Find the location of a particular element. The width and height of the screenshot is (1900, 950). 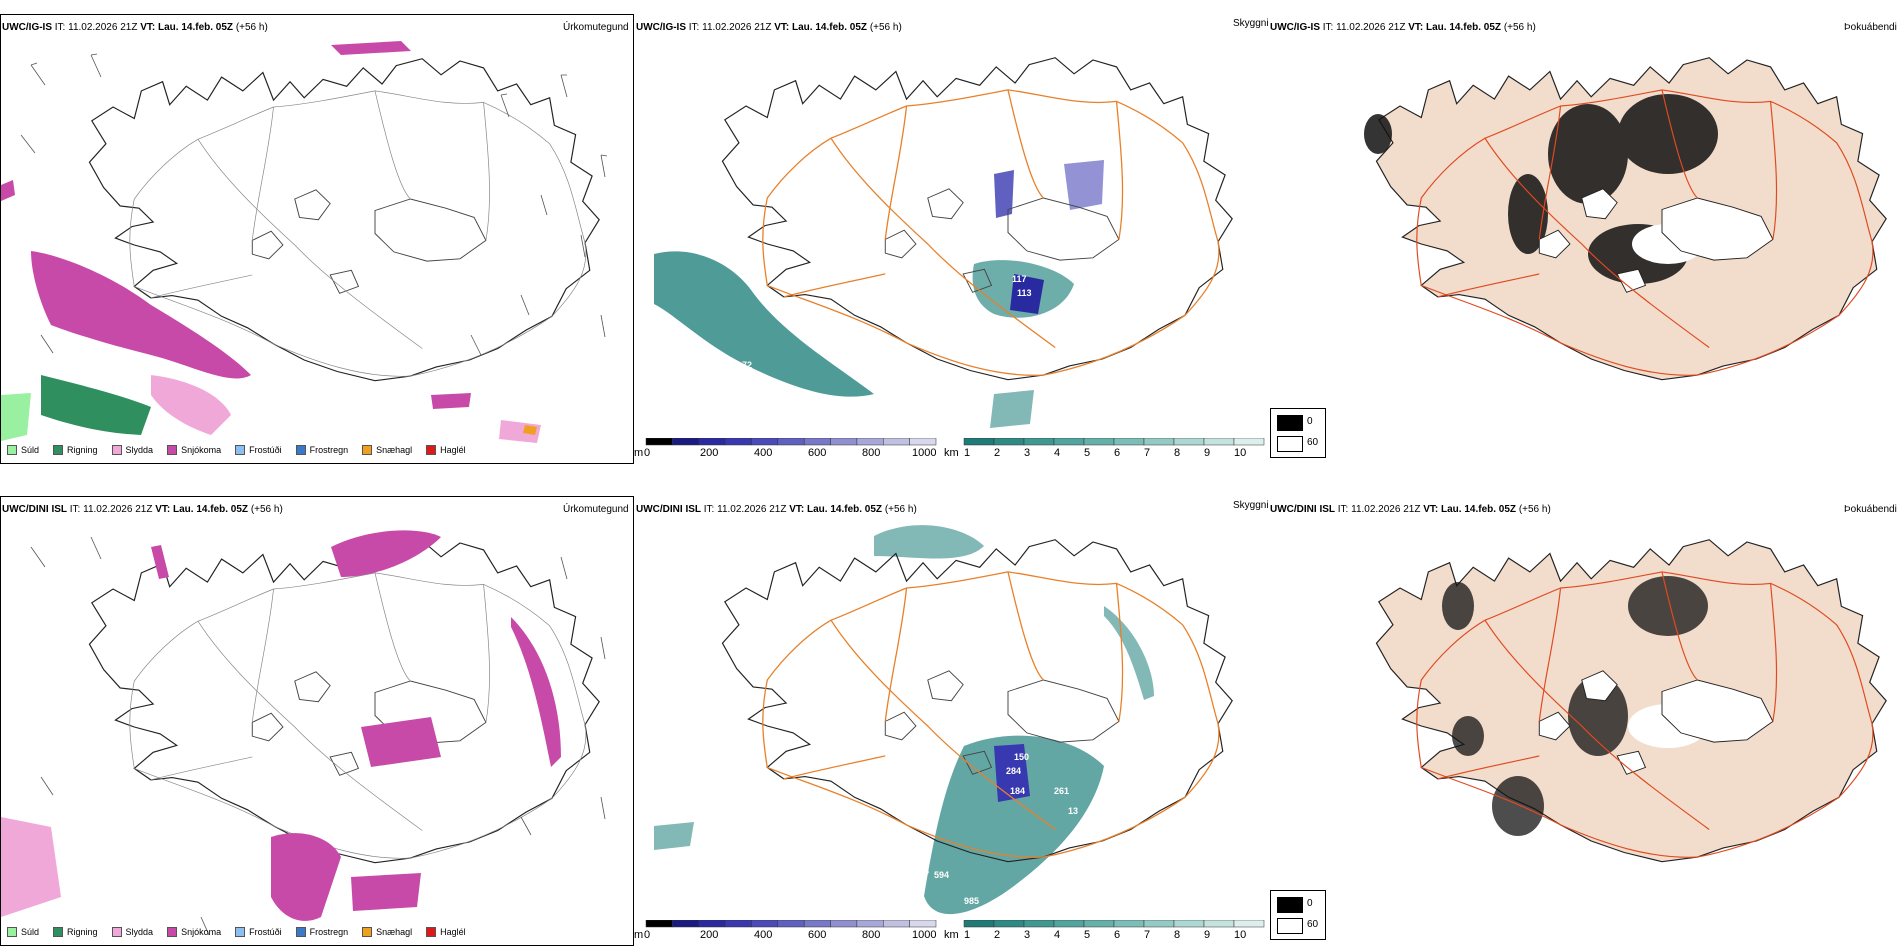

vis-label: 43 is located at coordinates (1091, 295).